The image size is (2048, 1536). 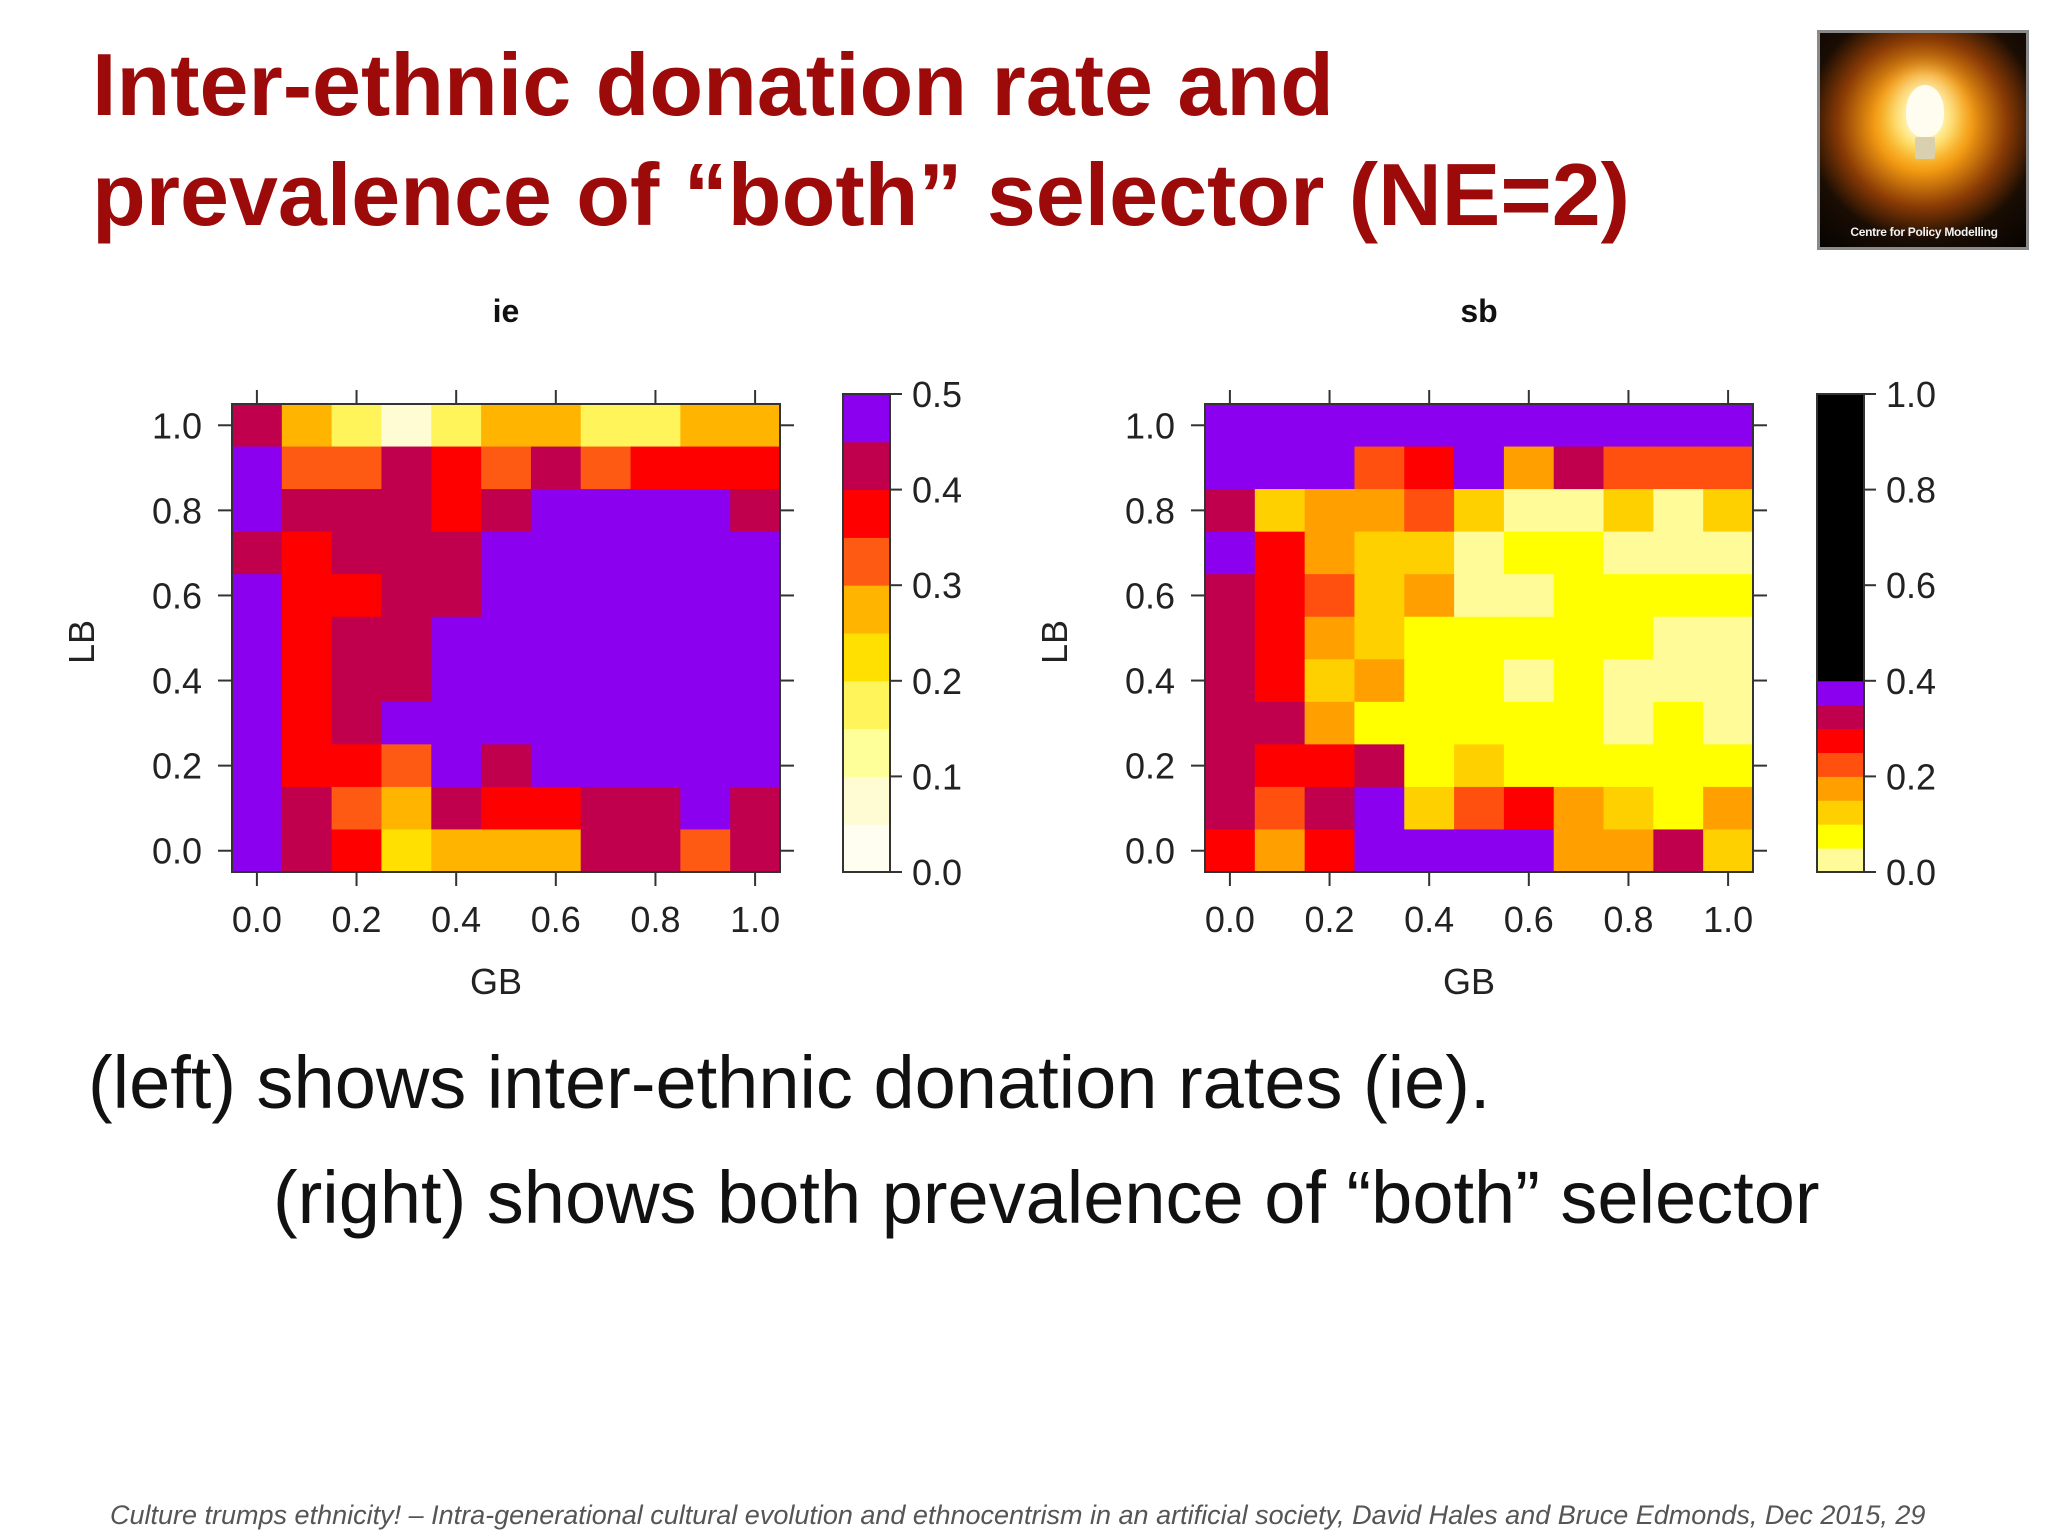 What do you see at coordinates (556, 919) in the screenshot?
I see `x-tick-label: 0.6` at bounding box center [556, 919].